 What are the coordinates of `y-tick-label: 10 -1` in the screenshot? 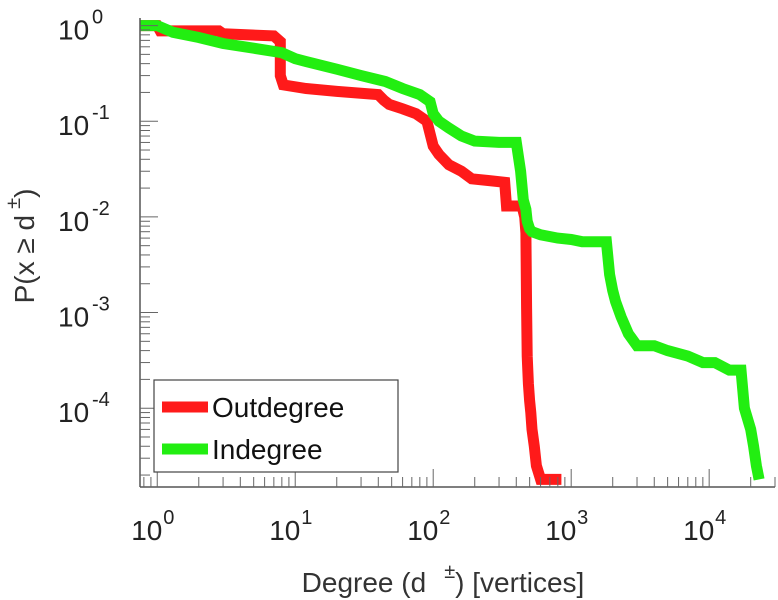 It's located at (84, 121).